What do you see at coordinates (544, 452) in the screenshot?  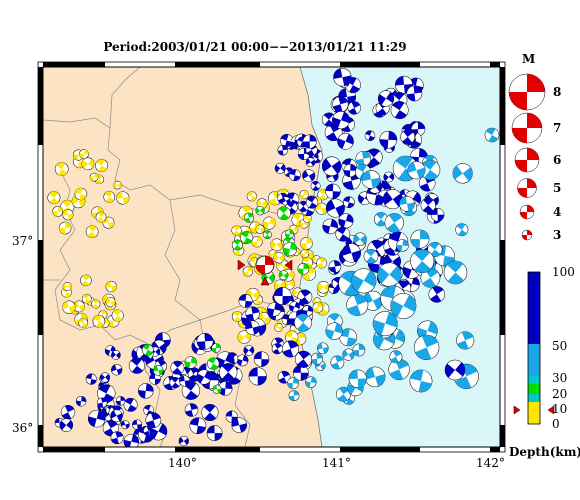 I see `depth-unit-label: Depth(km)` at bounding box center [544, 452].